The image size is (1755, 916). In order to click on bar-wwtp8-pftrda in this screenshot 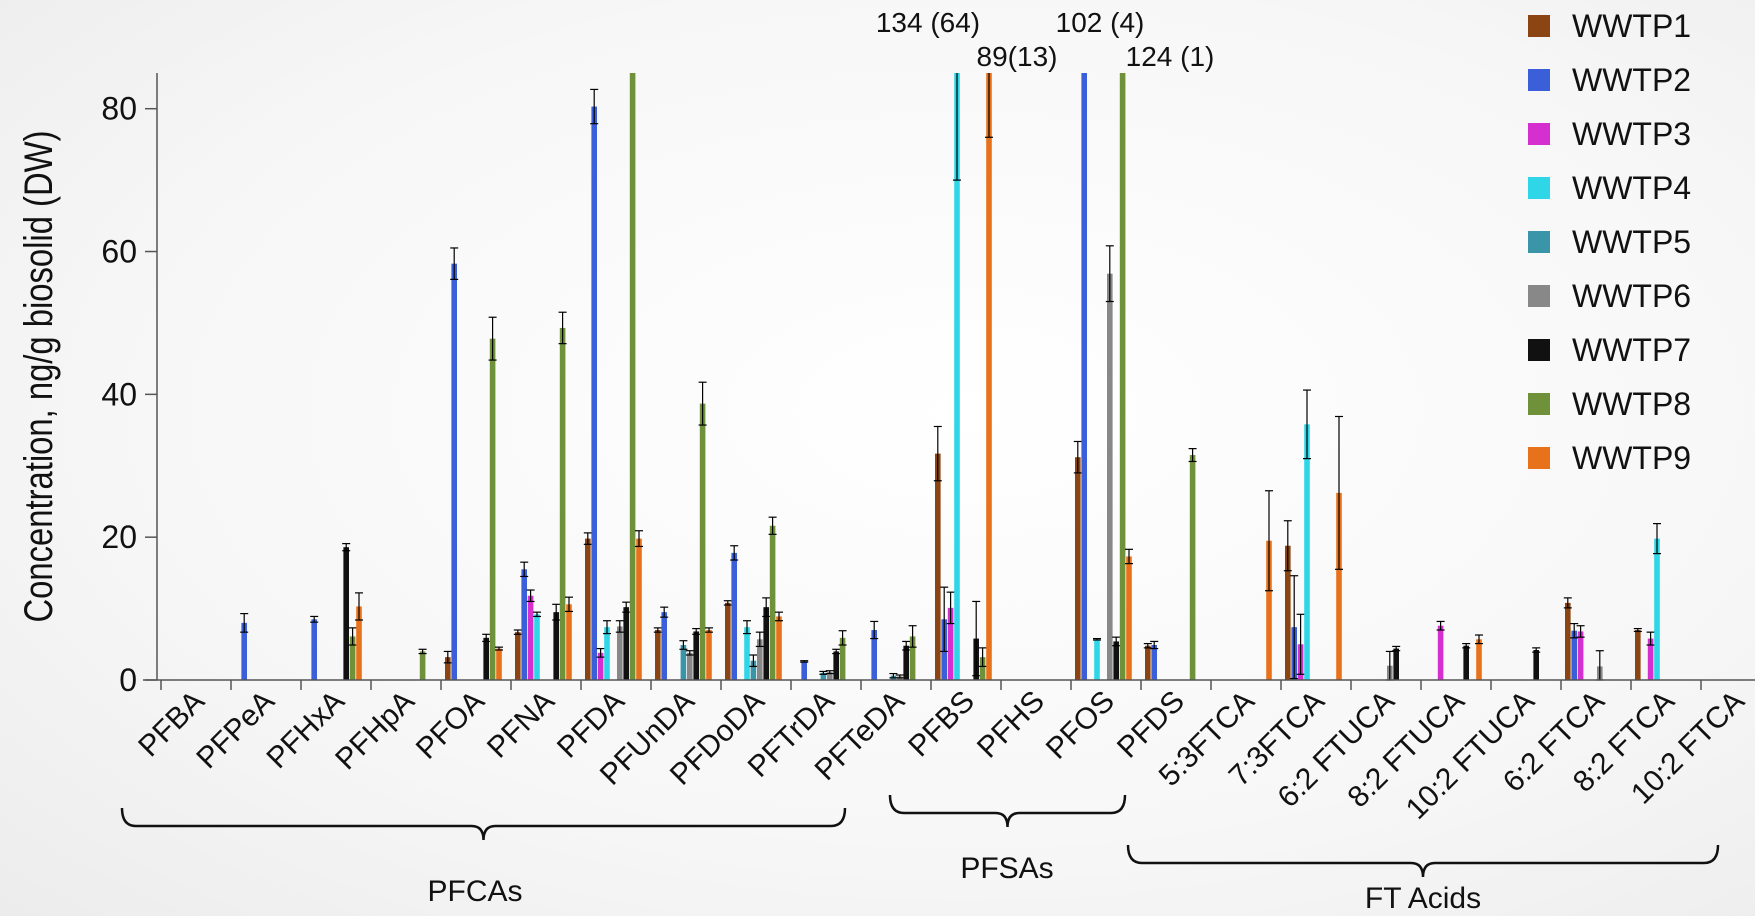, I will do `click(842, 658)`.